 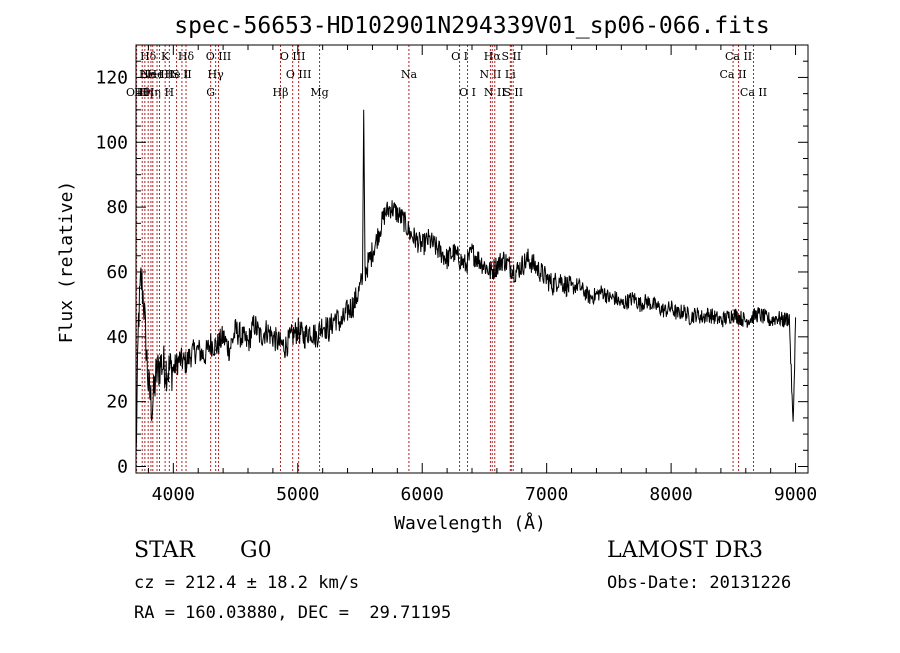 I want to click on y-tick-label: 120, so click(x=111, y=77).